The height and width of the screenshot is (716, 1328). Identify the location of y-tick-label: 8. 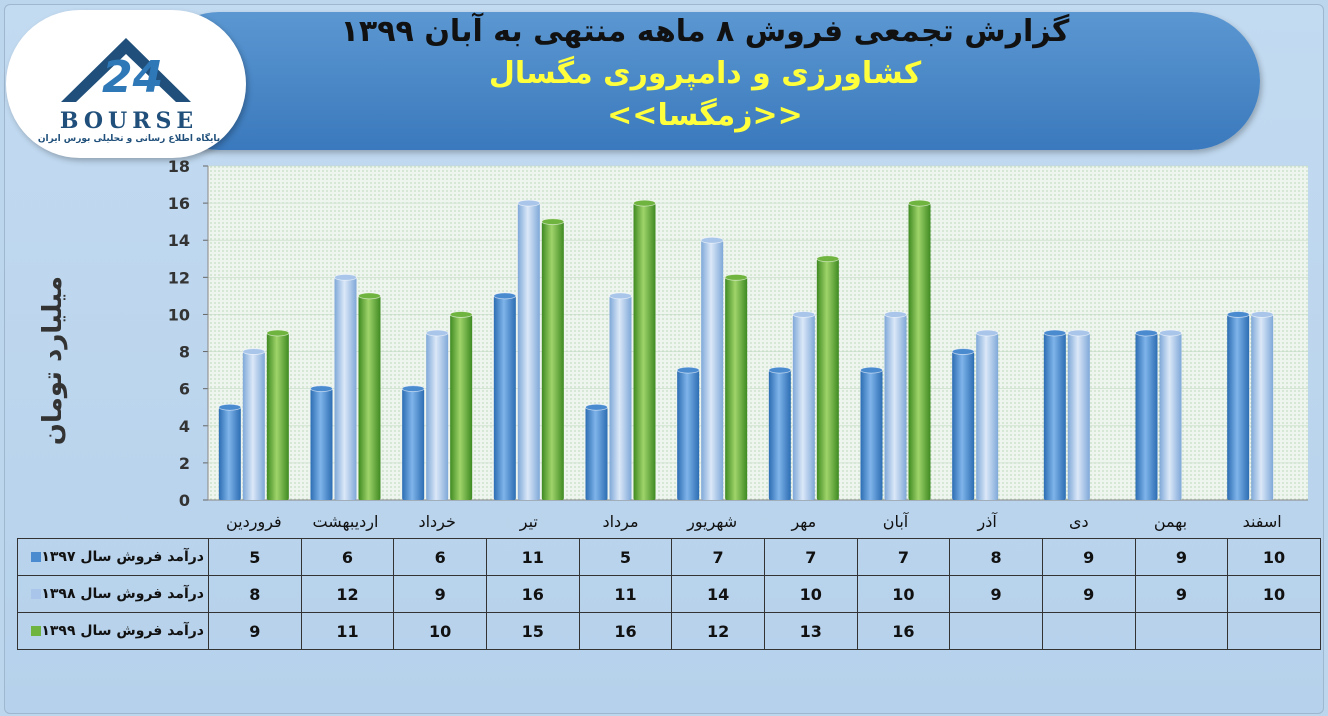
(184, 352).